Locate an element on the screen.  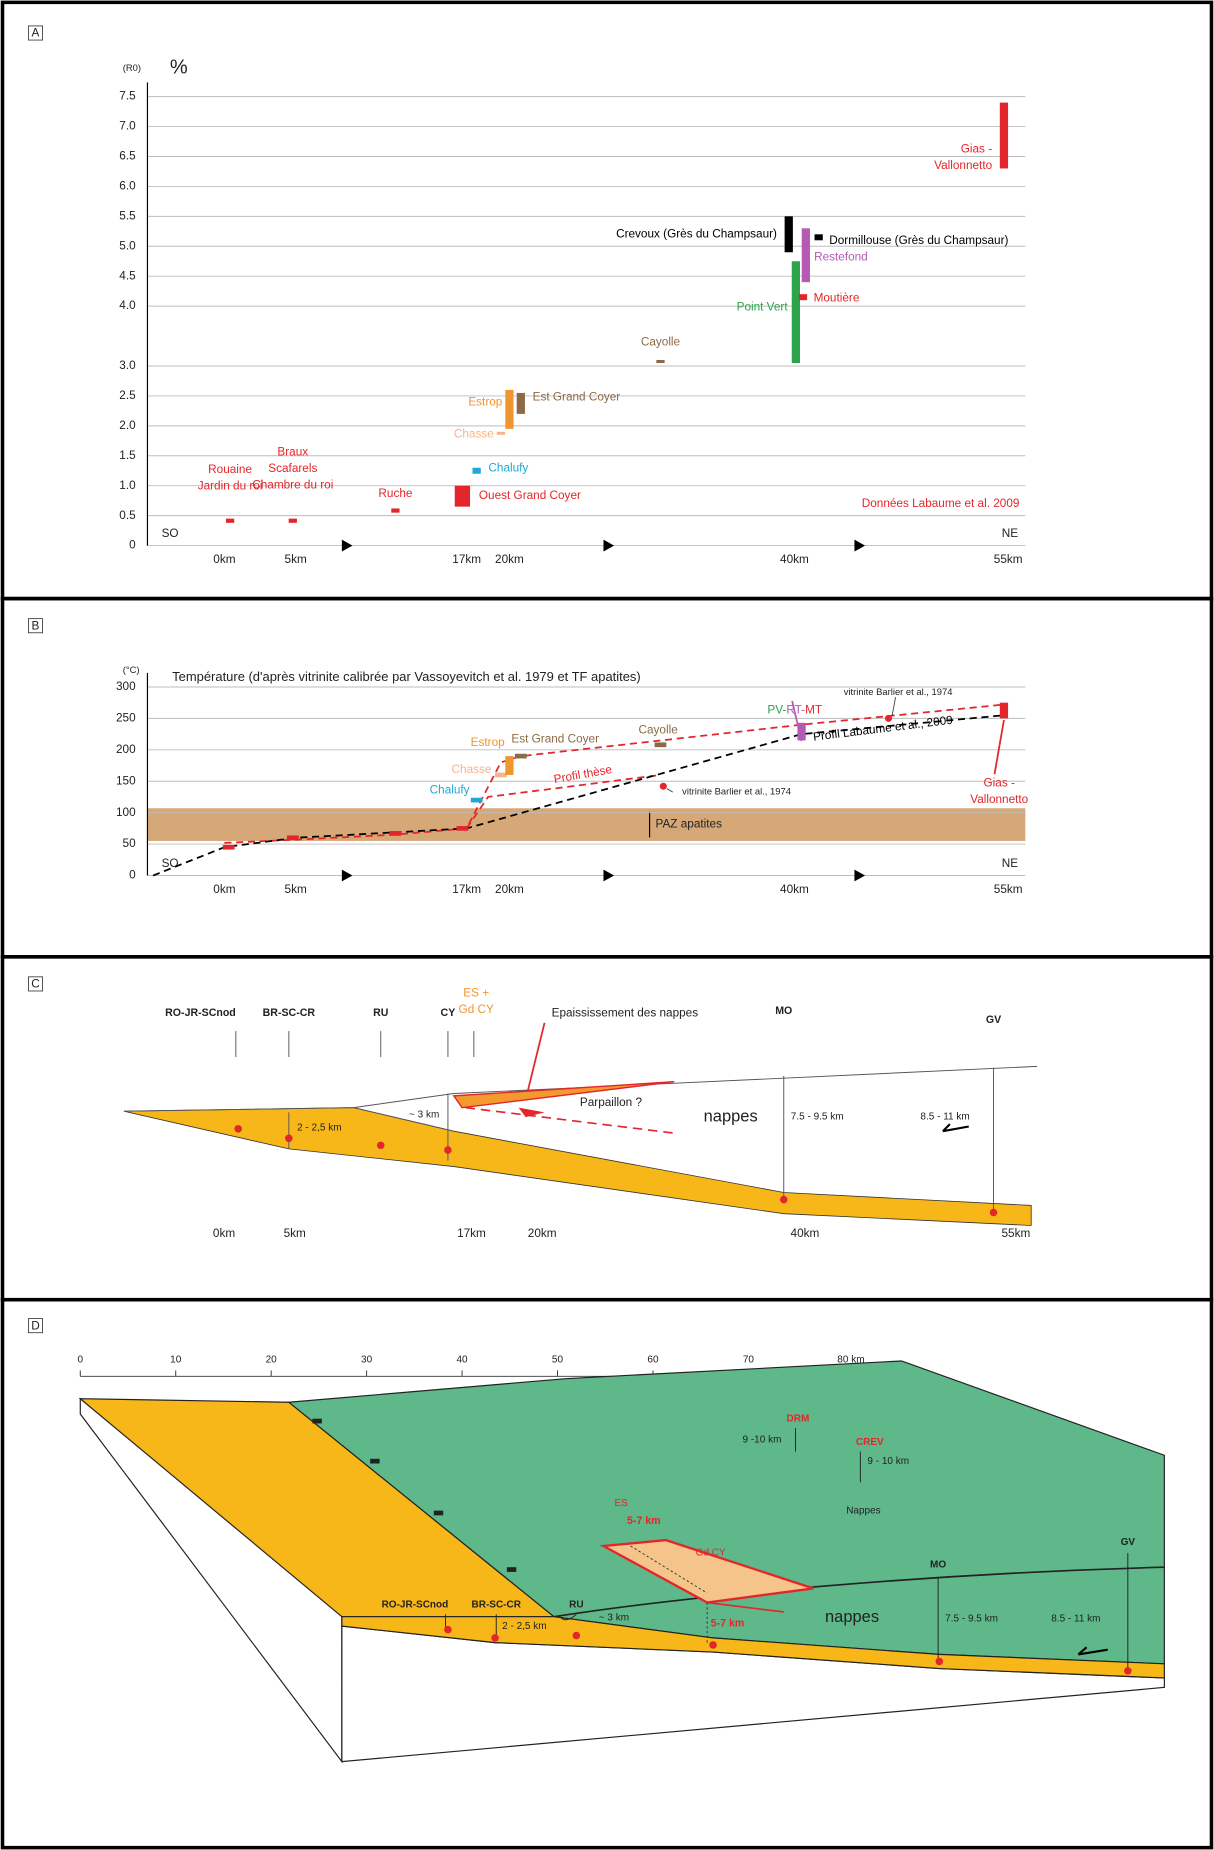
sample-label: Cayolle is located at coordinates (661, 342).